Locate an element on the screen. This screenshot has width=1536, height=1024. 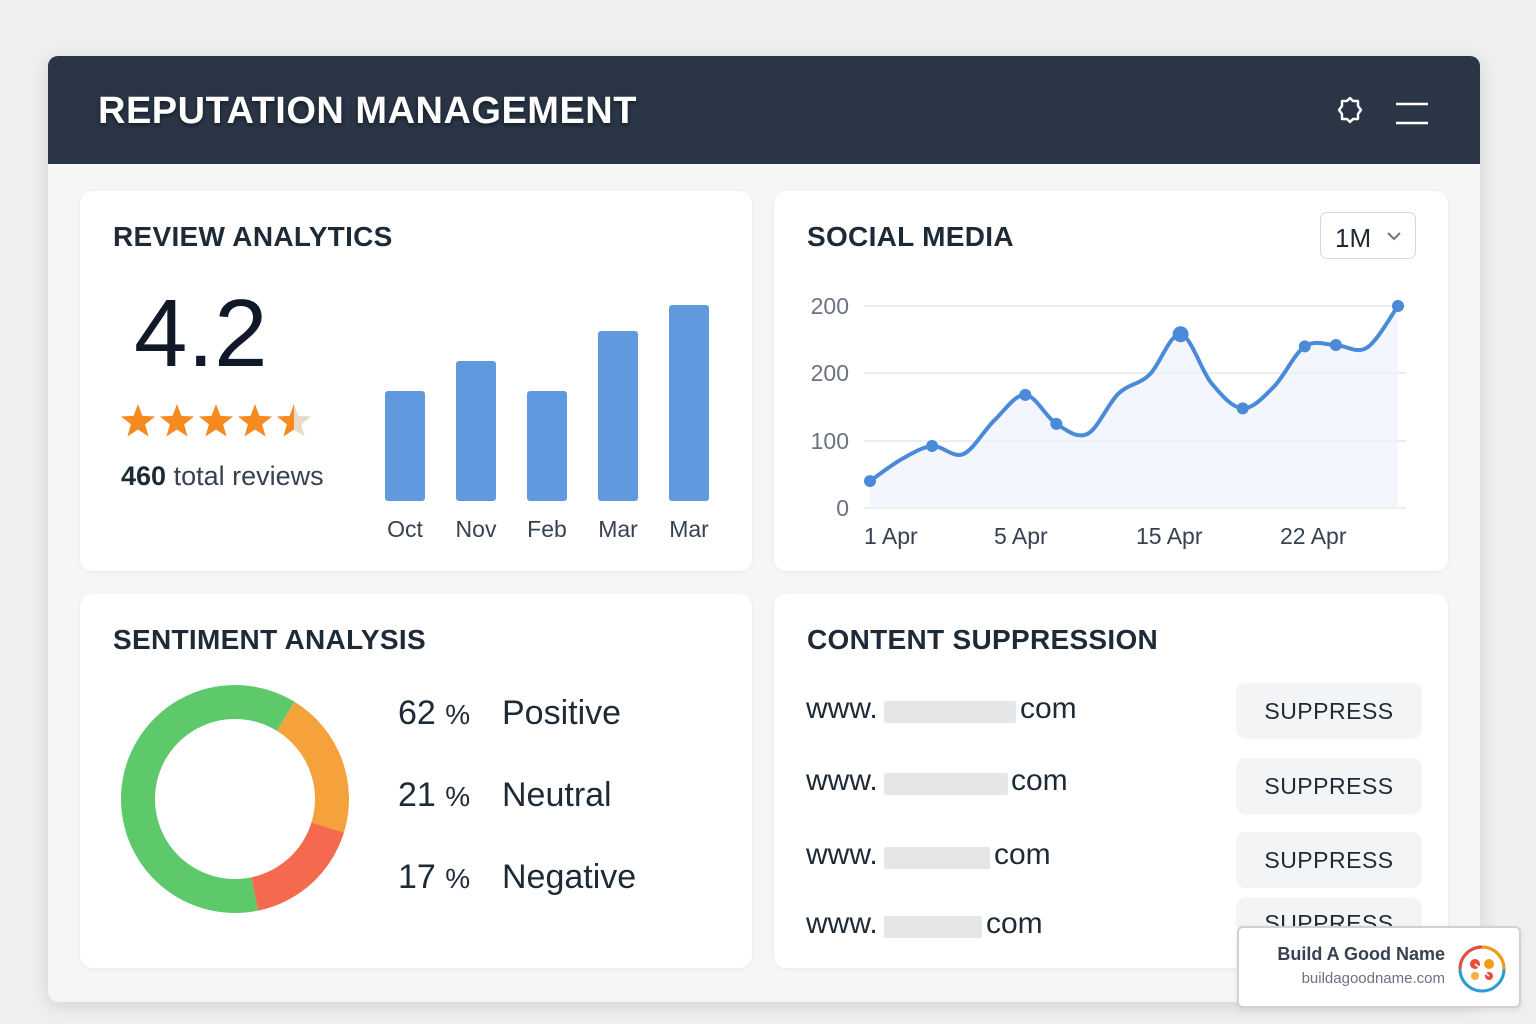
x-tick-label: 15 Apr is located at coordinates (1169, 536).